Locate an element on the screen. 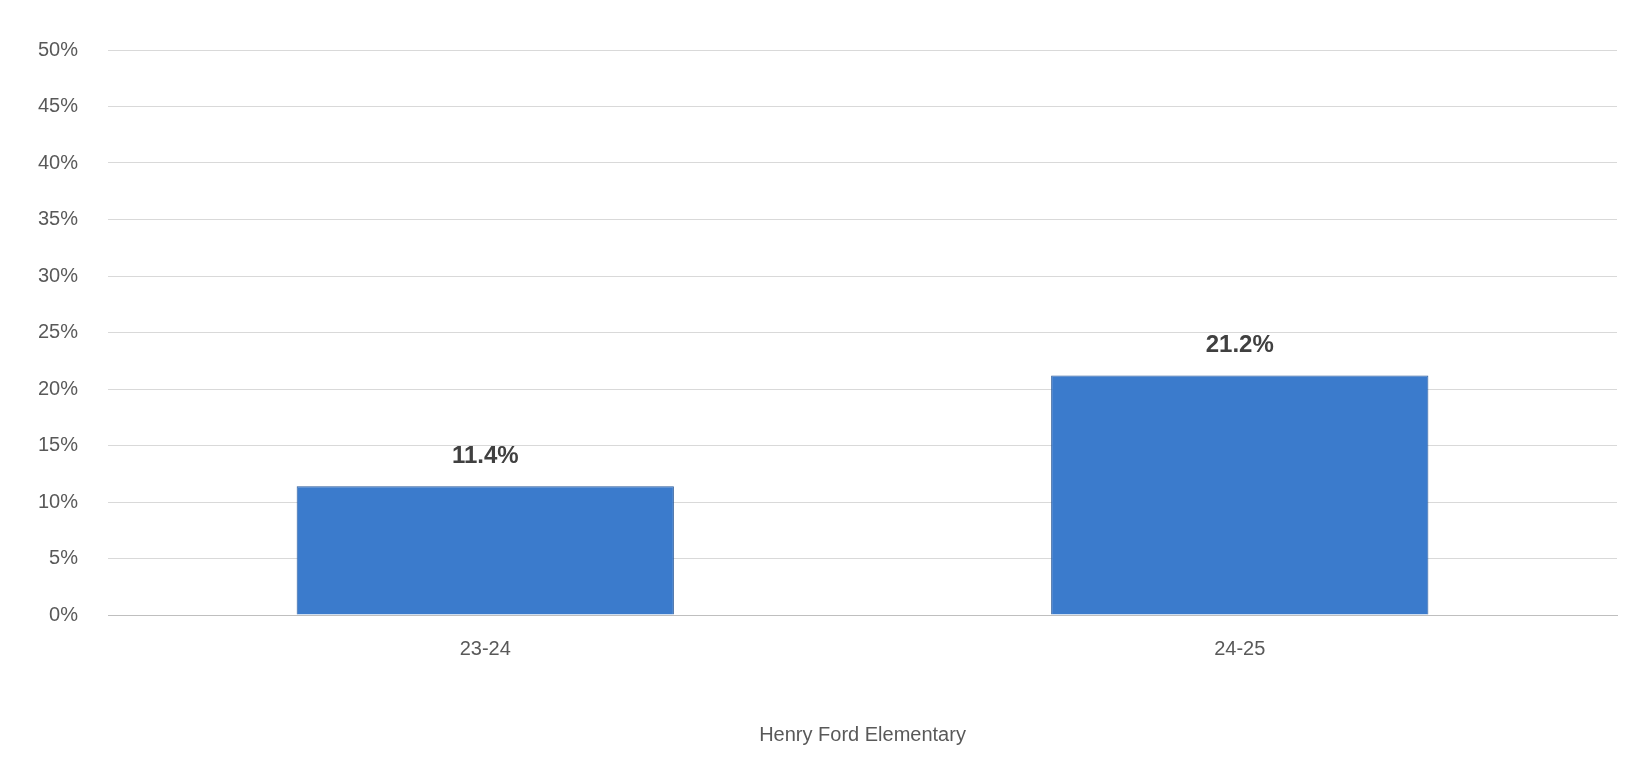 This screenshot has width=1635, height=759. data-label: 21.2% is located at coordinates (1239, 344).